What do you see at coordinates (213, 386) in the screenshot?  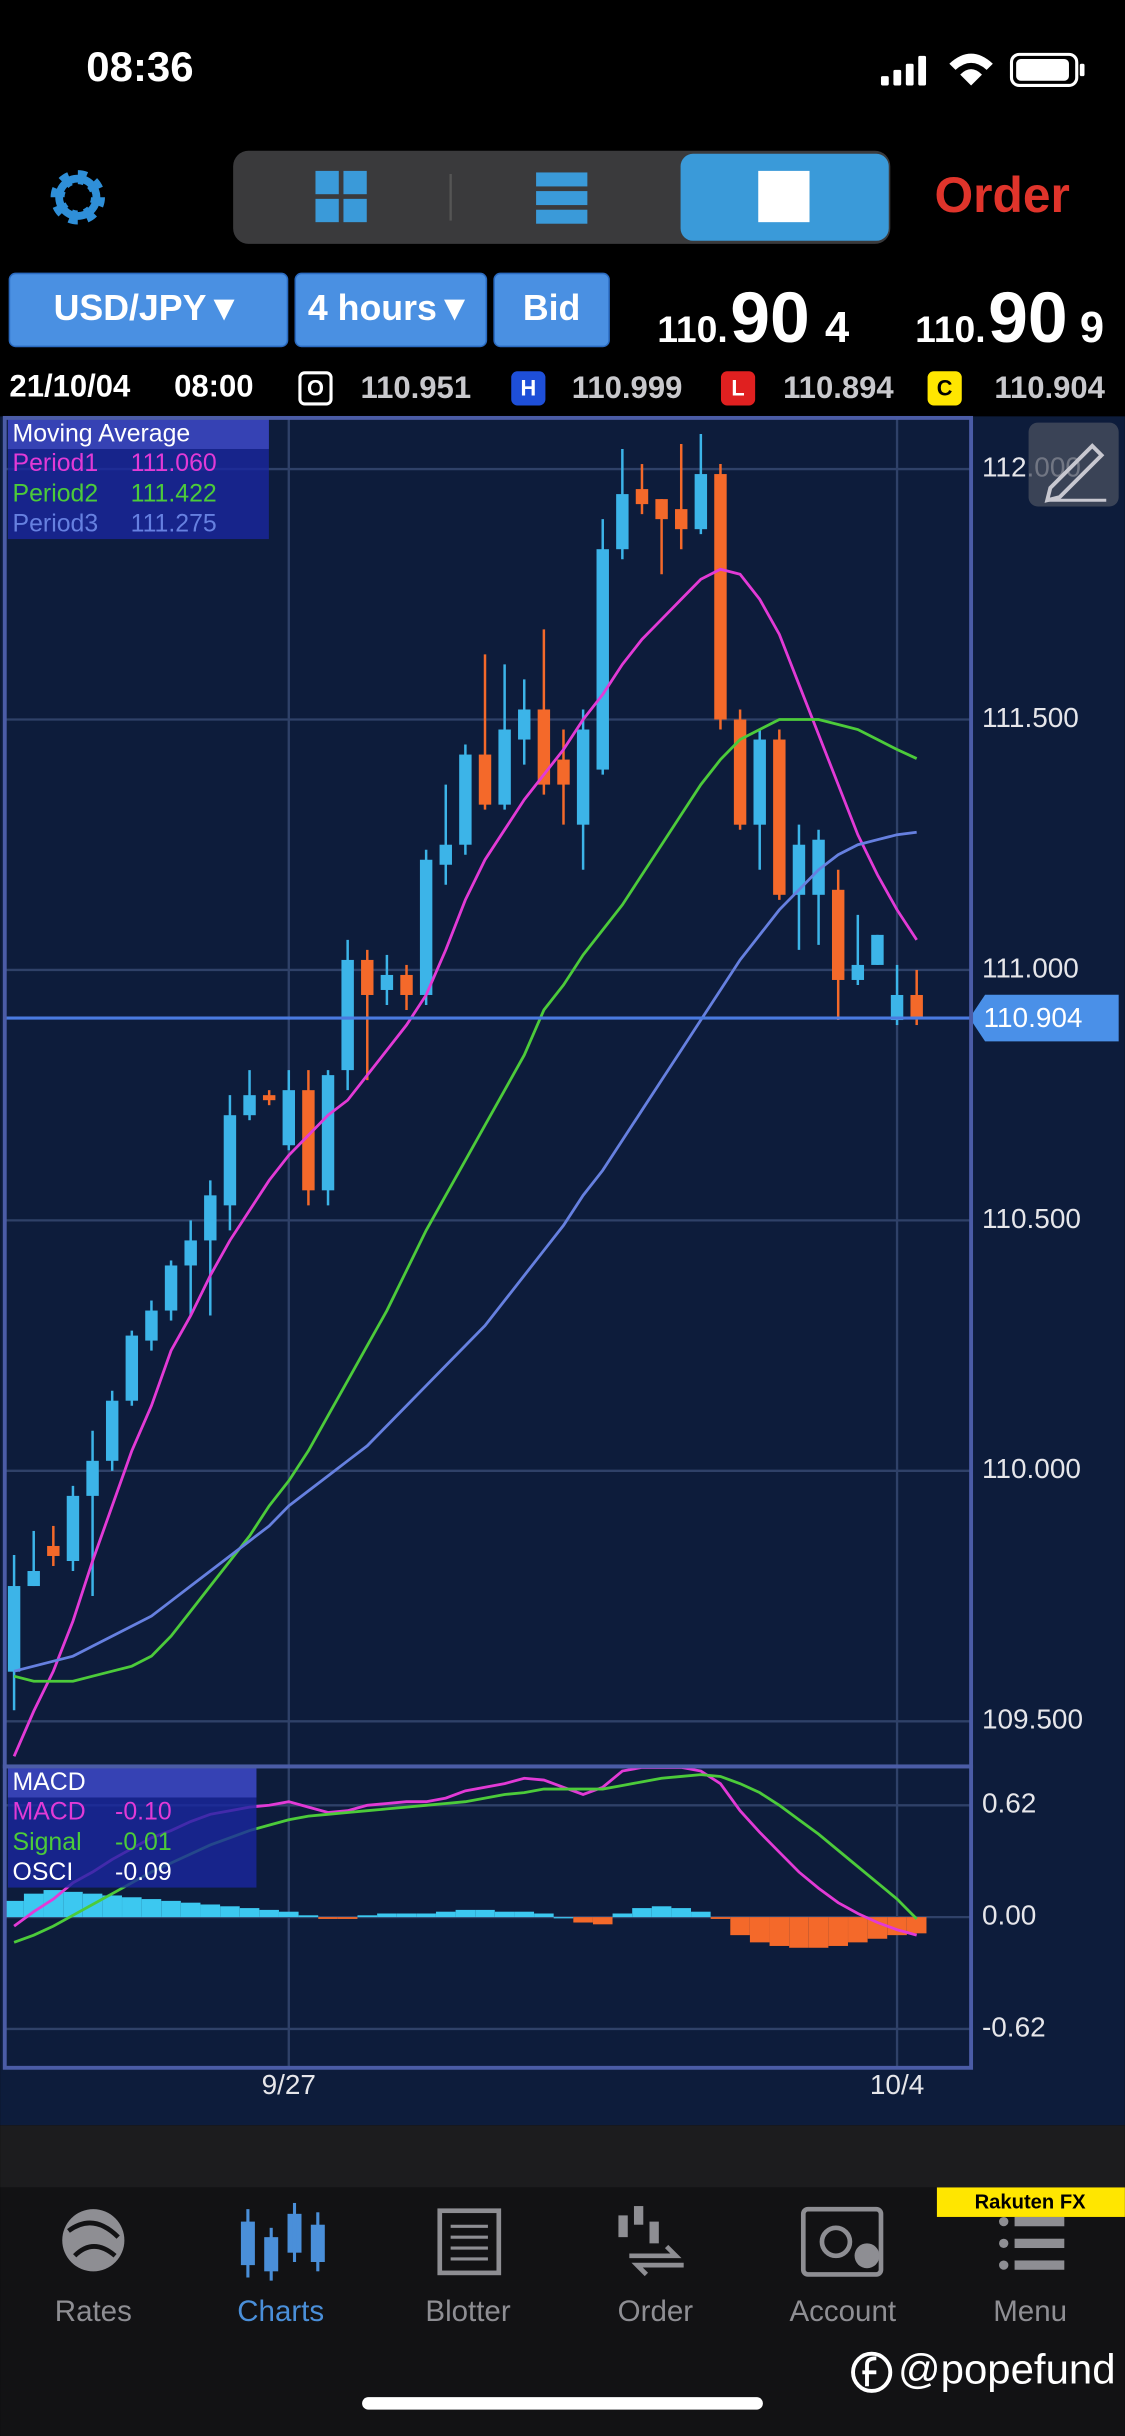 I see `ohlc-time: 08:00` at bounding box center [213, 386].